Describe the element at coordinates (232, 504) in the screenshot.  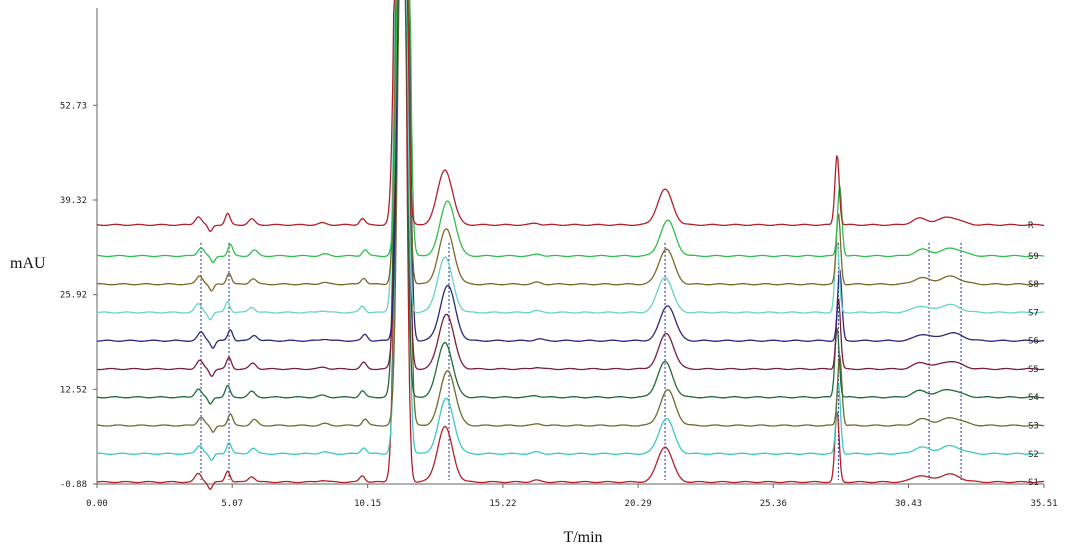
I see `x-tick-label: 5.07` at that location.